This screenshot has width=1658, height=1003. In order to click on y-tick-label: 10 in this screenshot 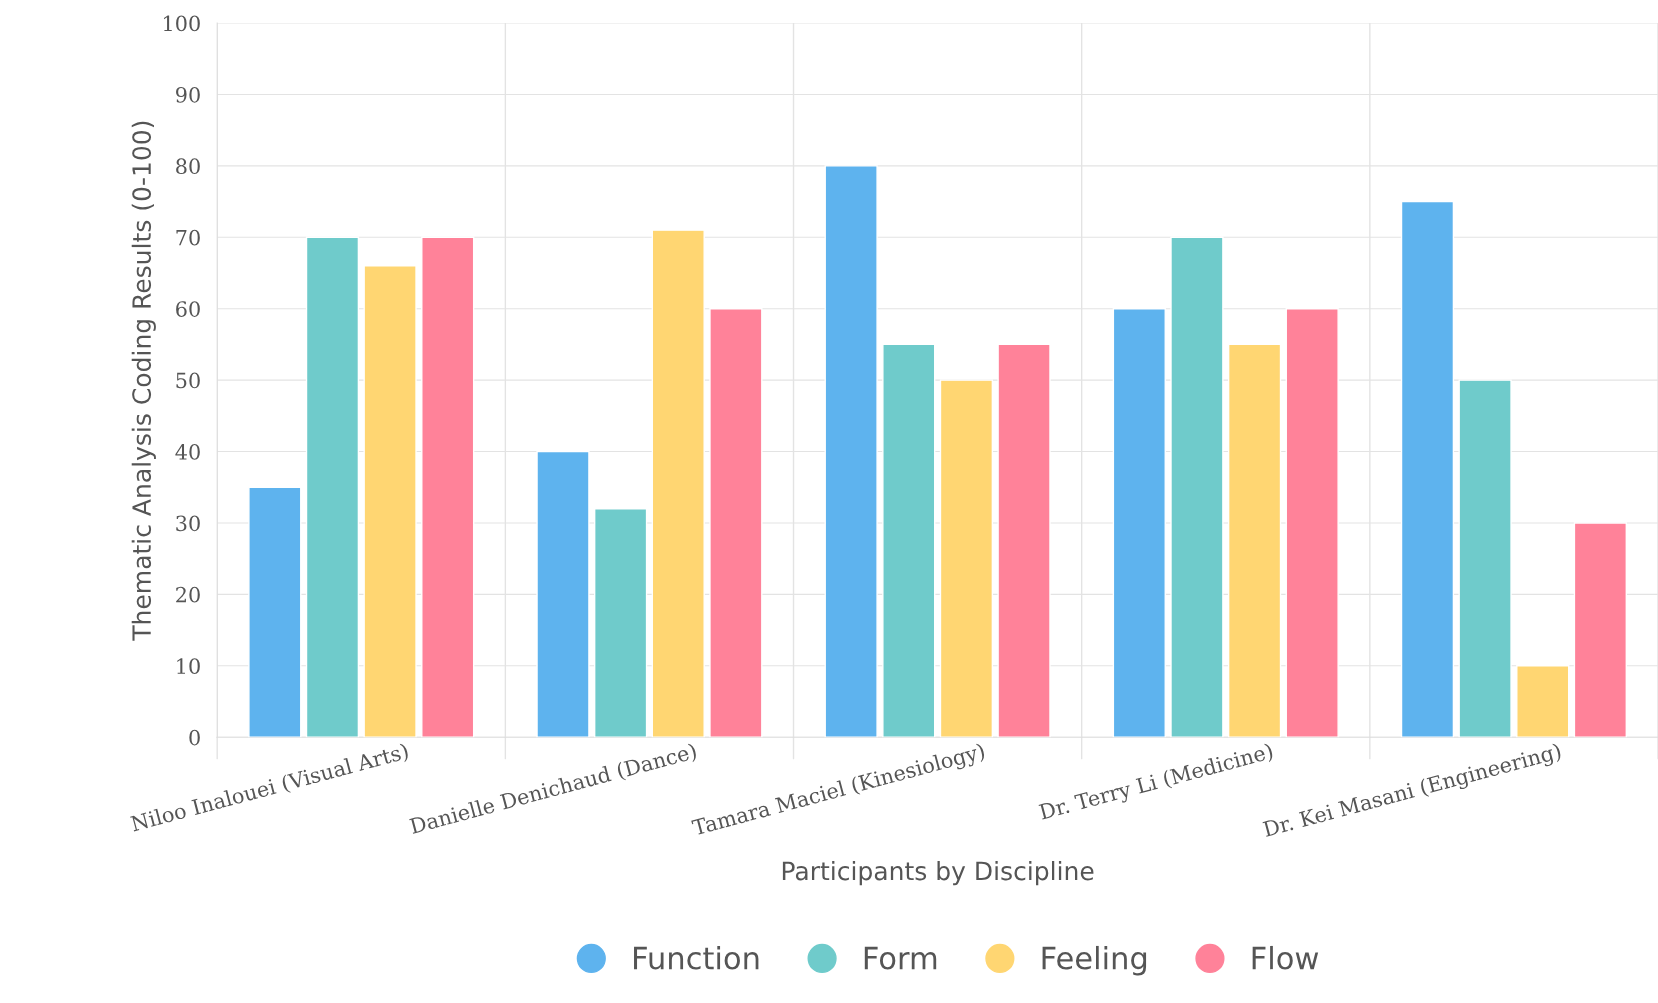, I will do `click(188, 666)`.